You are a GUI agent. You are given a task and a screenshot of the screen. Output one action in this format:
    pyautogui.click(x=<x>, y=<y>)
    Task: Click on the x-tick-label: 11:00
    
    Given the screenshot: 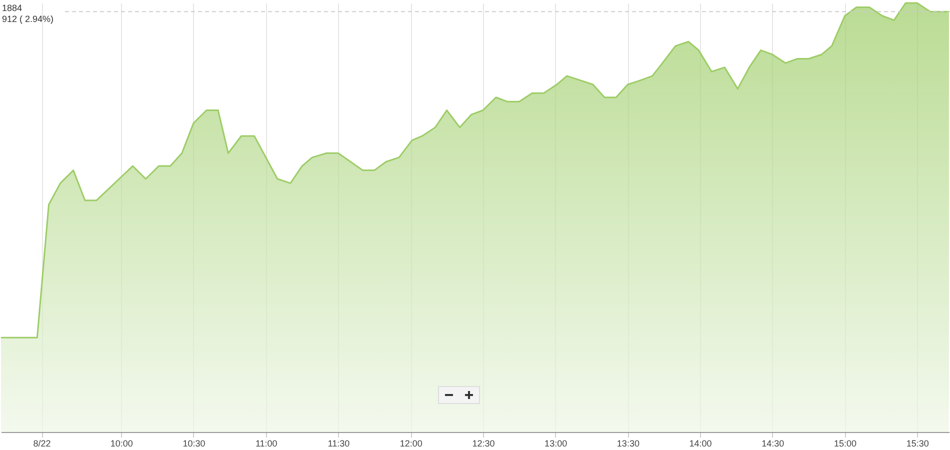 What is the action you would take?
    pyautogui.click(x=266, y=443)
    